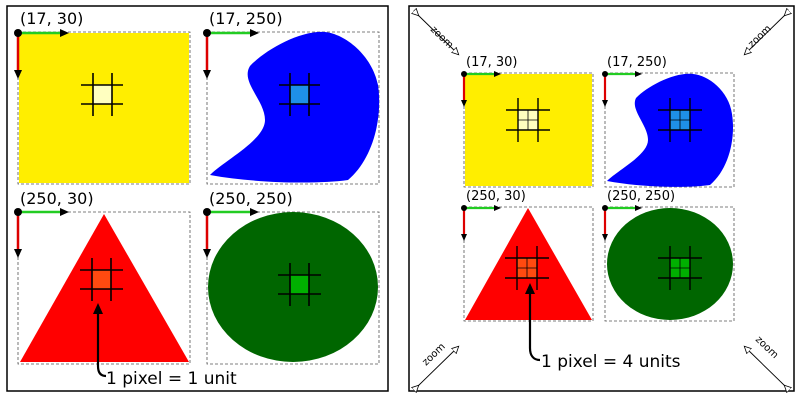 The width and height of the screenshot is (800, 401). I want to click on right-cell-square-frame, so click(528, 130).